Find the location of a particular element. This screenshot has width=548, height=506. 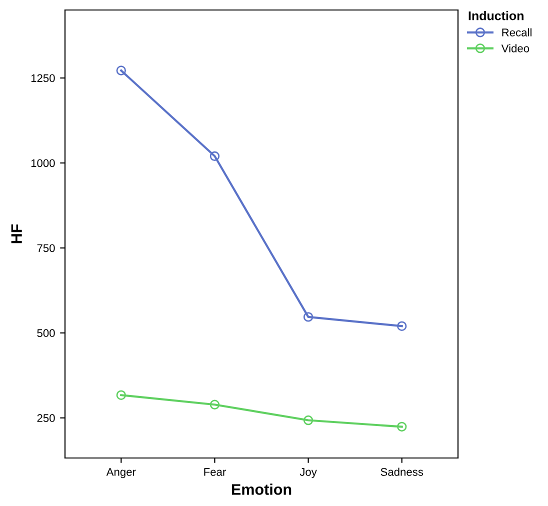

x-tick-label: Sadness is located at coordinates (402, 472).